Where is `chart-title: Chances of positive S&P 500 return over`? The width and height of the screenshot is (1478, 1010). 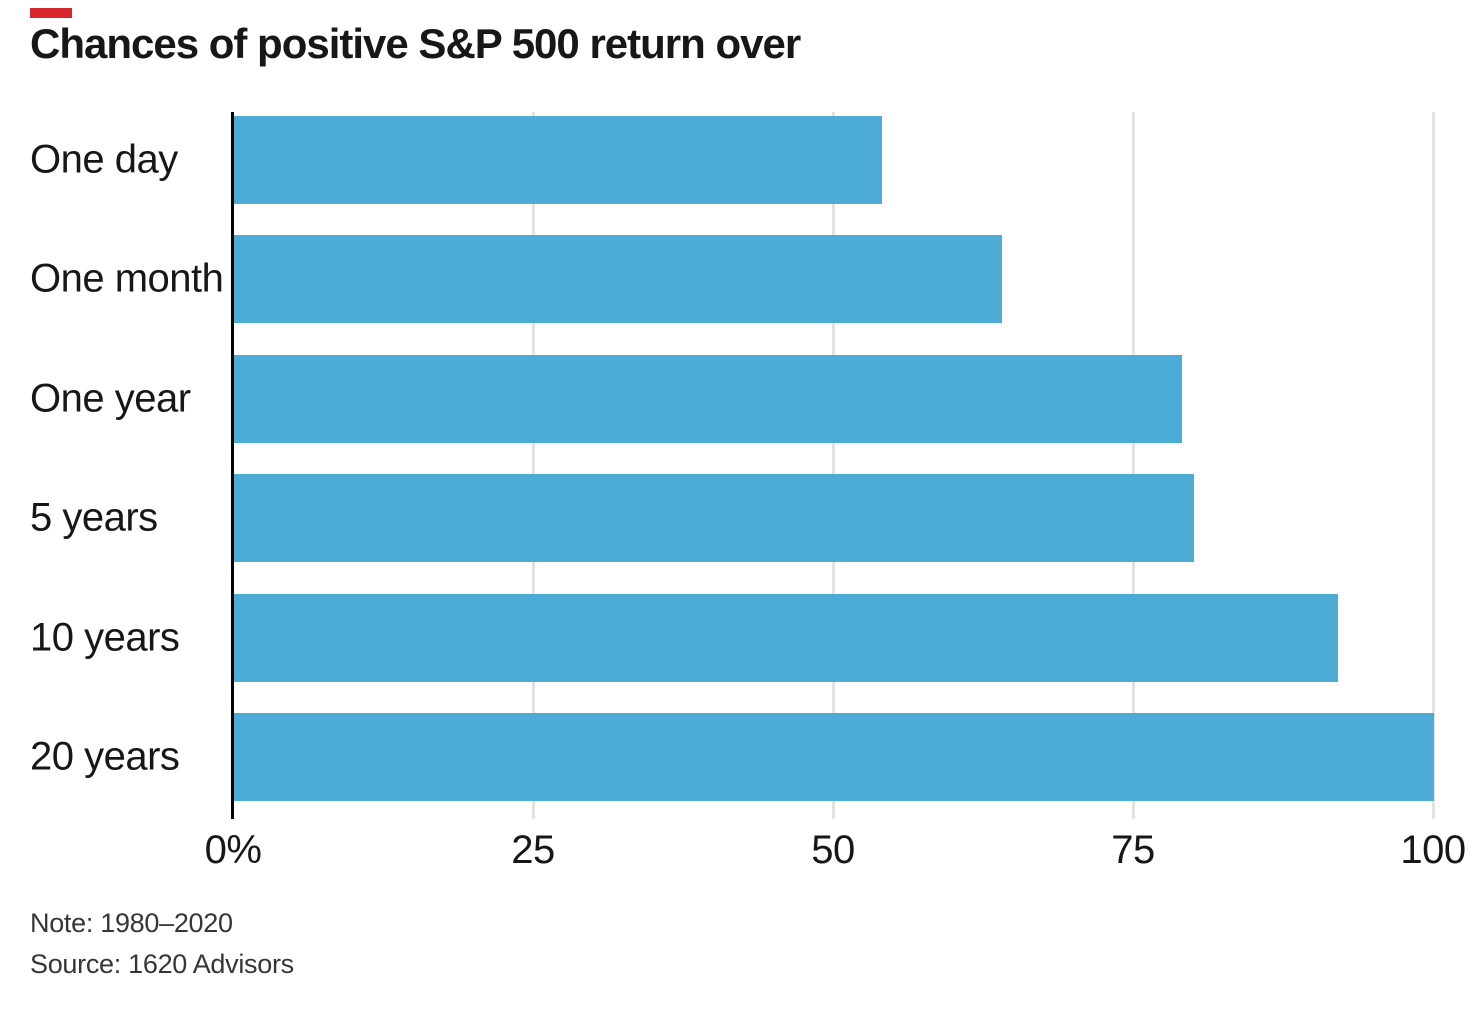 chart-title: Chances of positive S&P 500 return over is located at coordinates (415, 43).